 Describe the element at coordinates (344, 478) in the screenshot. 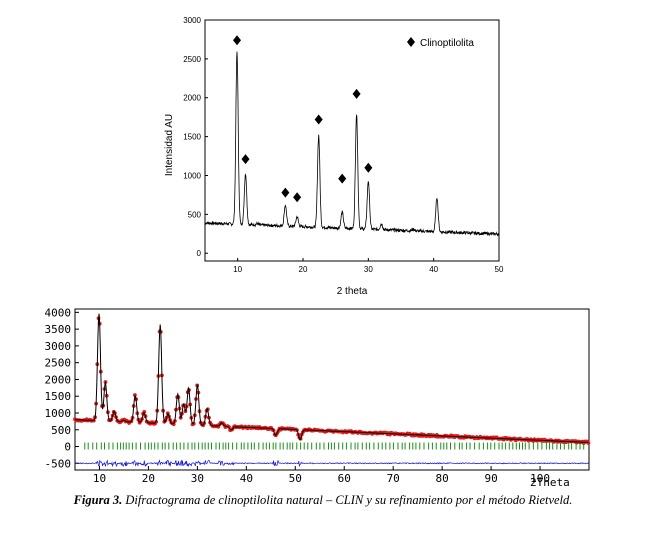

I see `x-tick-label: 60` at that location.